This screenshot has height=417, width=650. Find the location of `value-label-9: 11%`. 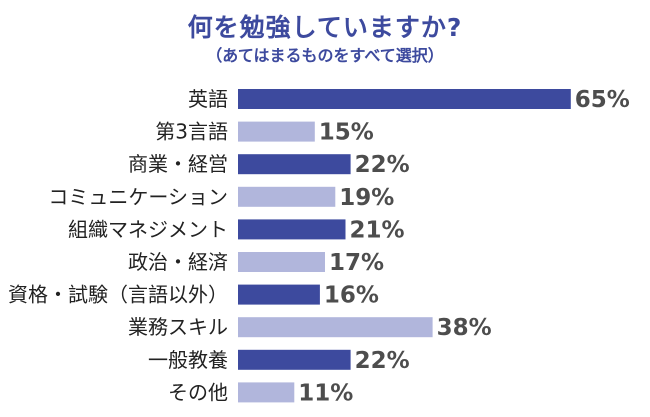

value-label-9: 11% is located at coordinates (325, 393).